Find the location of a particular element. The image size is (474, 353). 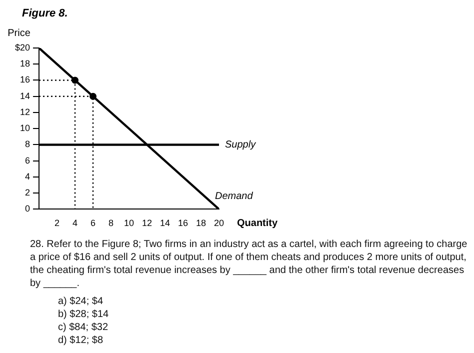

x-tick-label: 2 is located at coordinates (57, 223).